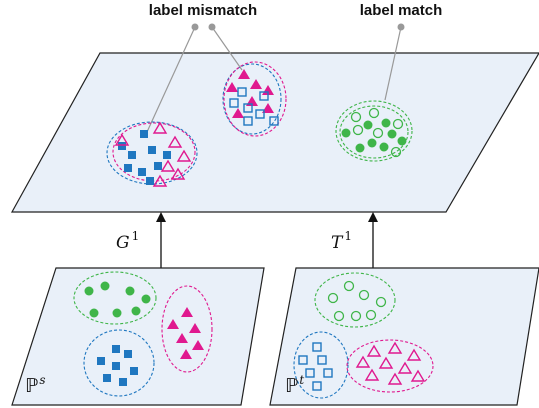  I want to click on arrow-target, so click(373, 240).